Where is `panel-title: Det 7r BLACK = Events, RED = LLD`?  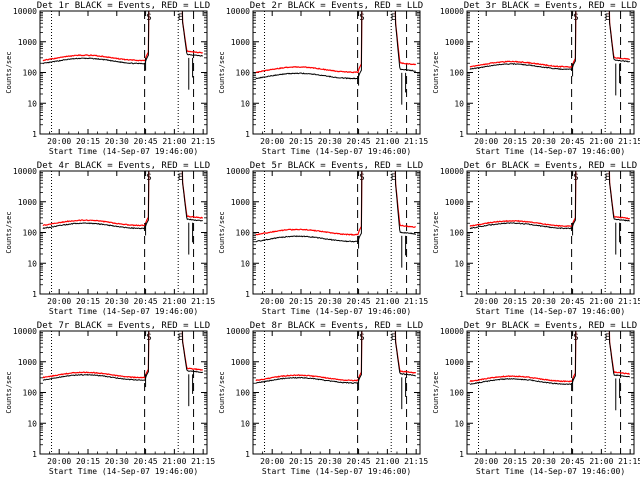
panel-title: Det 7r BLACK = Events, RED = LLD is located at coordinates (123, 326).